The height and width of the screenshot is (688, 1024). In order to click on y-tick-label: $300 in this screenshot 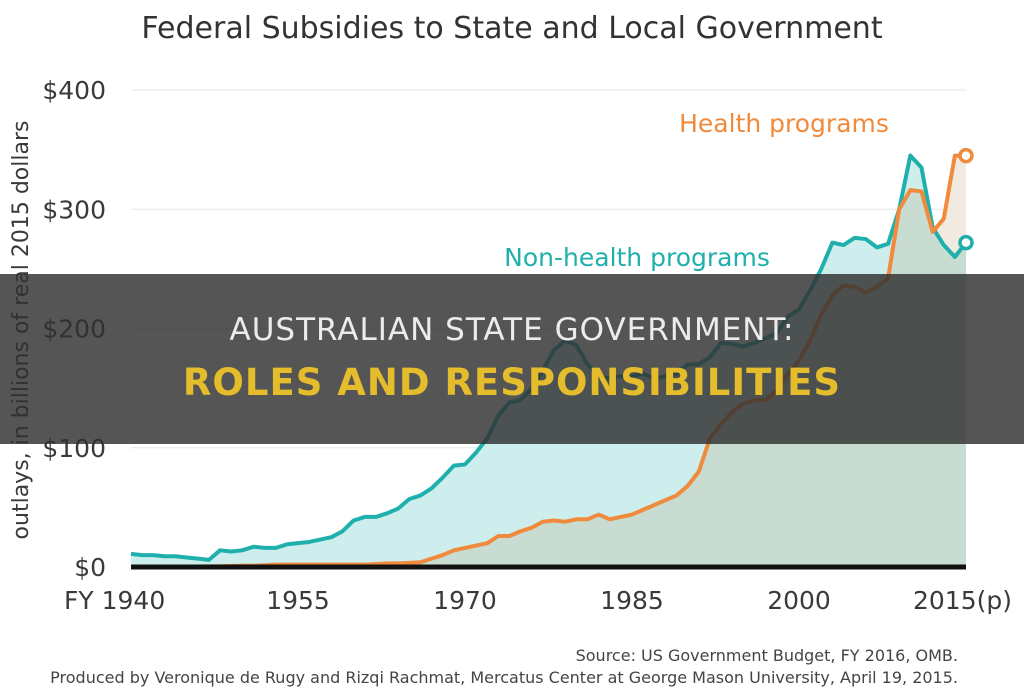, I will do `click(74, 209)`.